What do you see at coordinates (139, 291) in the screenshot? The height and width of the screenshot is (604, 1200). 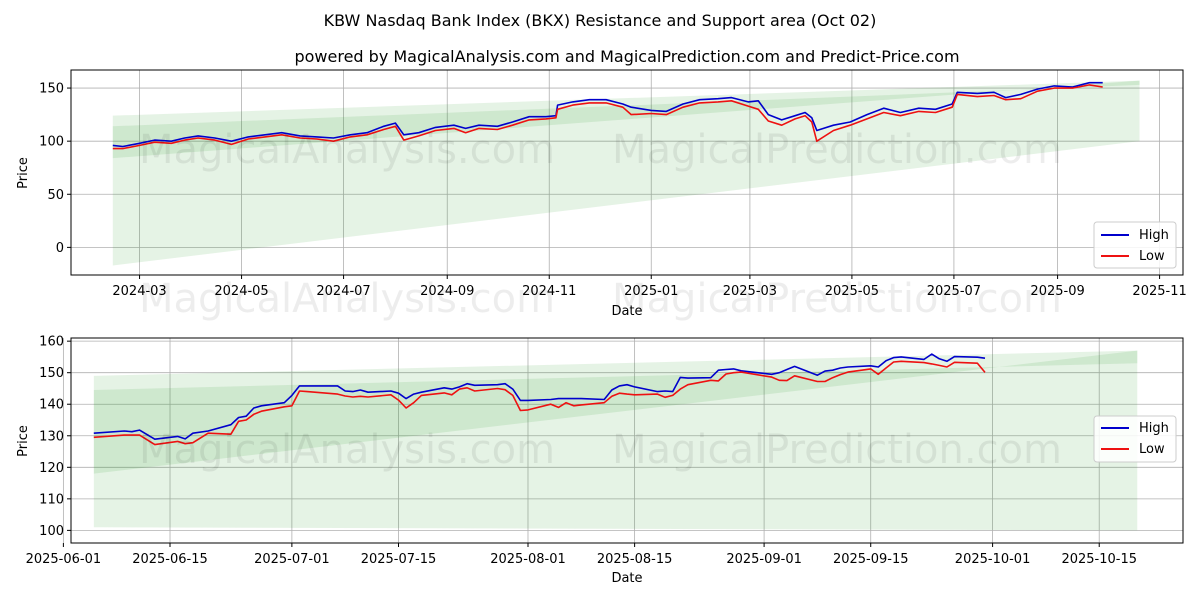 I see `x-tick-label: 2024-03` at bounding box center [139, 291].